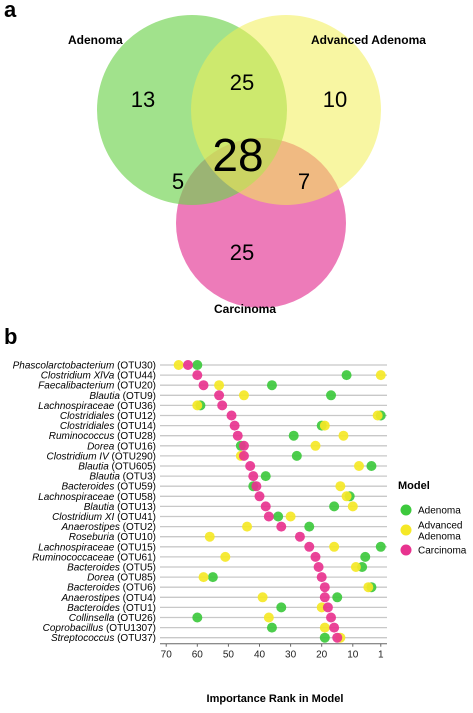  What do you see at coordinates (135, 446) in the screenshot?
I see `otu-id: (OTU16)` at bounding box center [135, 446].